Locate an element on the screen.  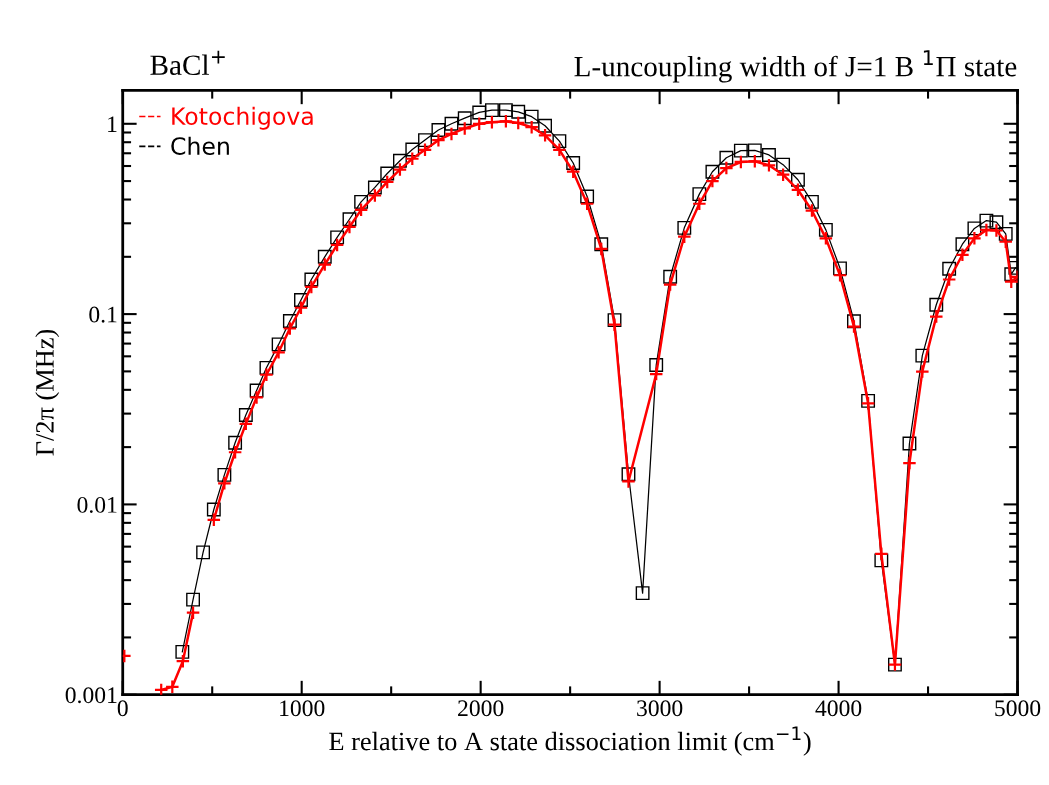
y-tick-label: 0.001 is located at coordinates (91, 695).